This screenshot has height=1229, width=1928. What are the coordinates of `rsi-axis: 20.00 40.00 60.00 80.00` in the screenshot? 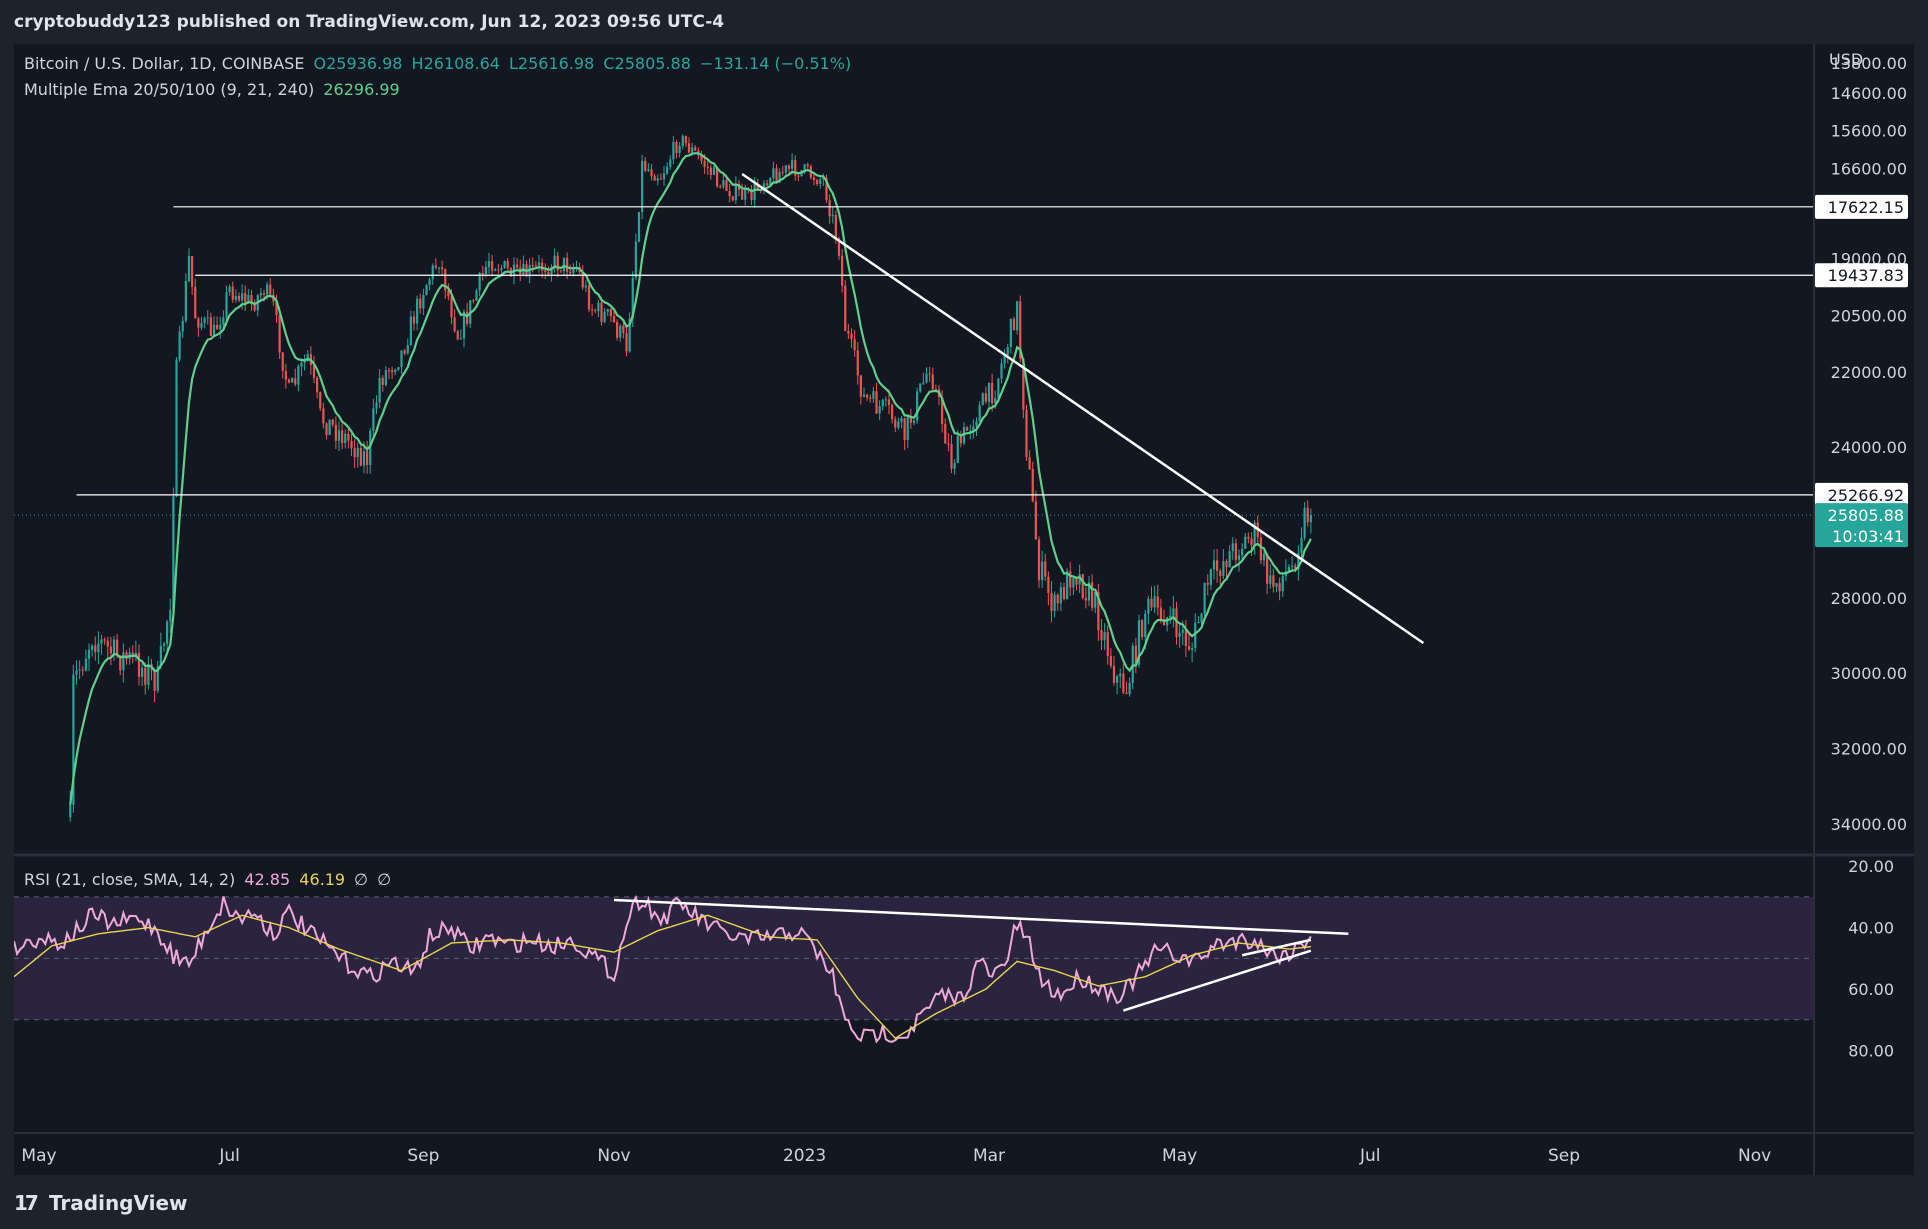 It's located at (1871, 958).